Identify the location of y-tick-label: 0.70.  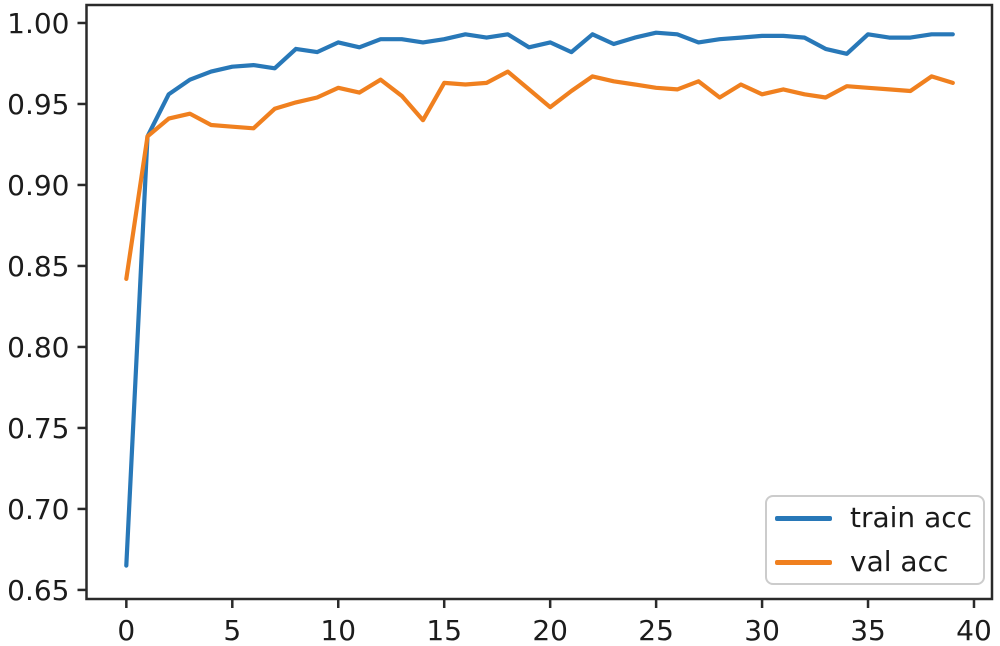
(38, 509).